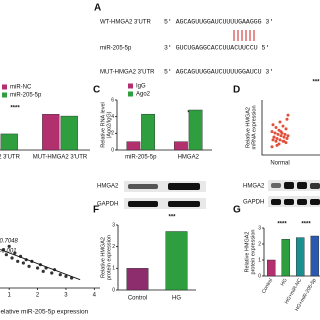 This screenshot has width=320, height=320. I want to click on sequence: 5' AGCAGUUGGAUCUUUUGAAGGG 3', so click(218, 22).